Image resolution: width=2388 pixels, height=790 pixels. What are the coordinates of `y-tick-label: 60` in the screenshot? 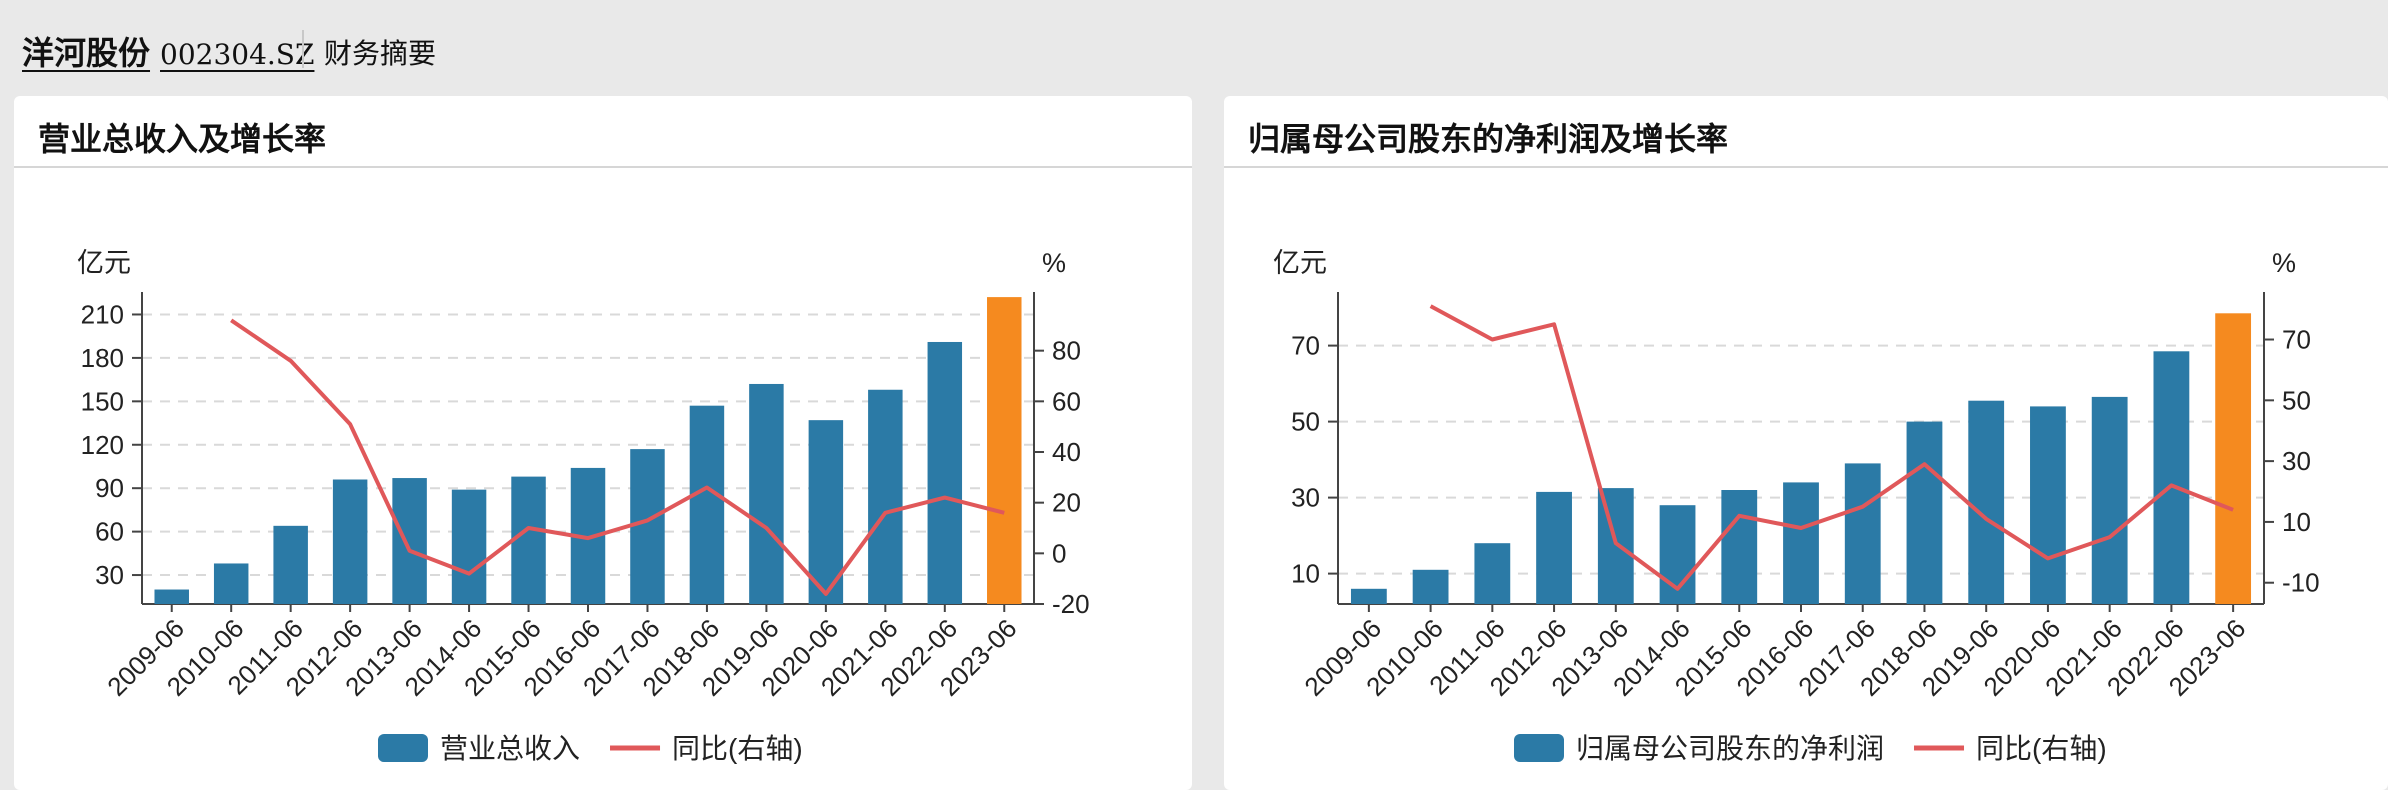 It's located at (109, 532).